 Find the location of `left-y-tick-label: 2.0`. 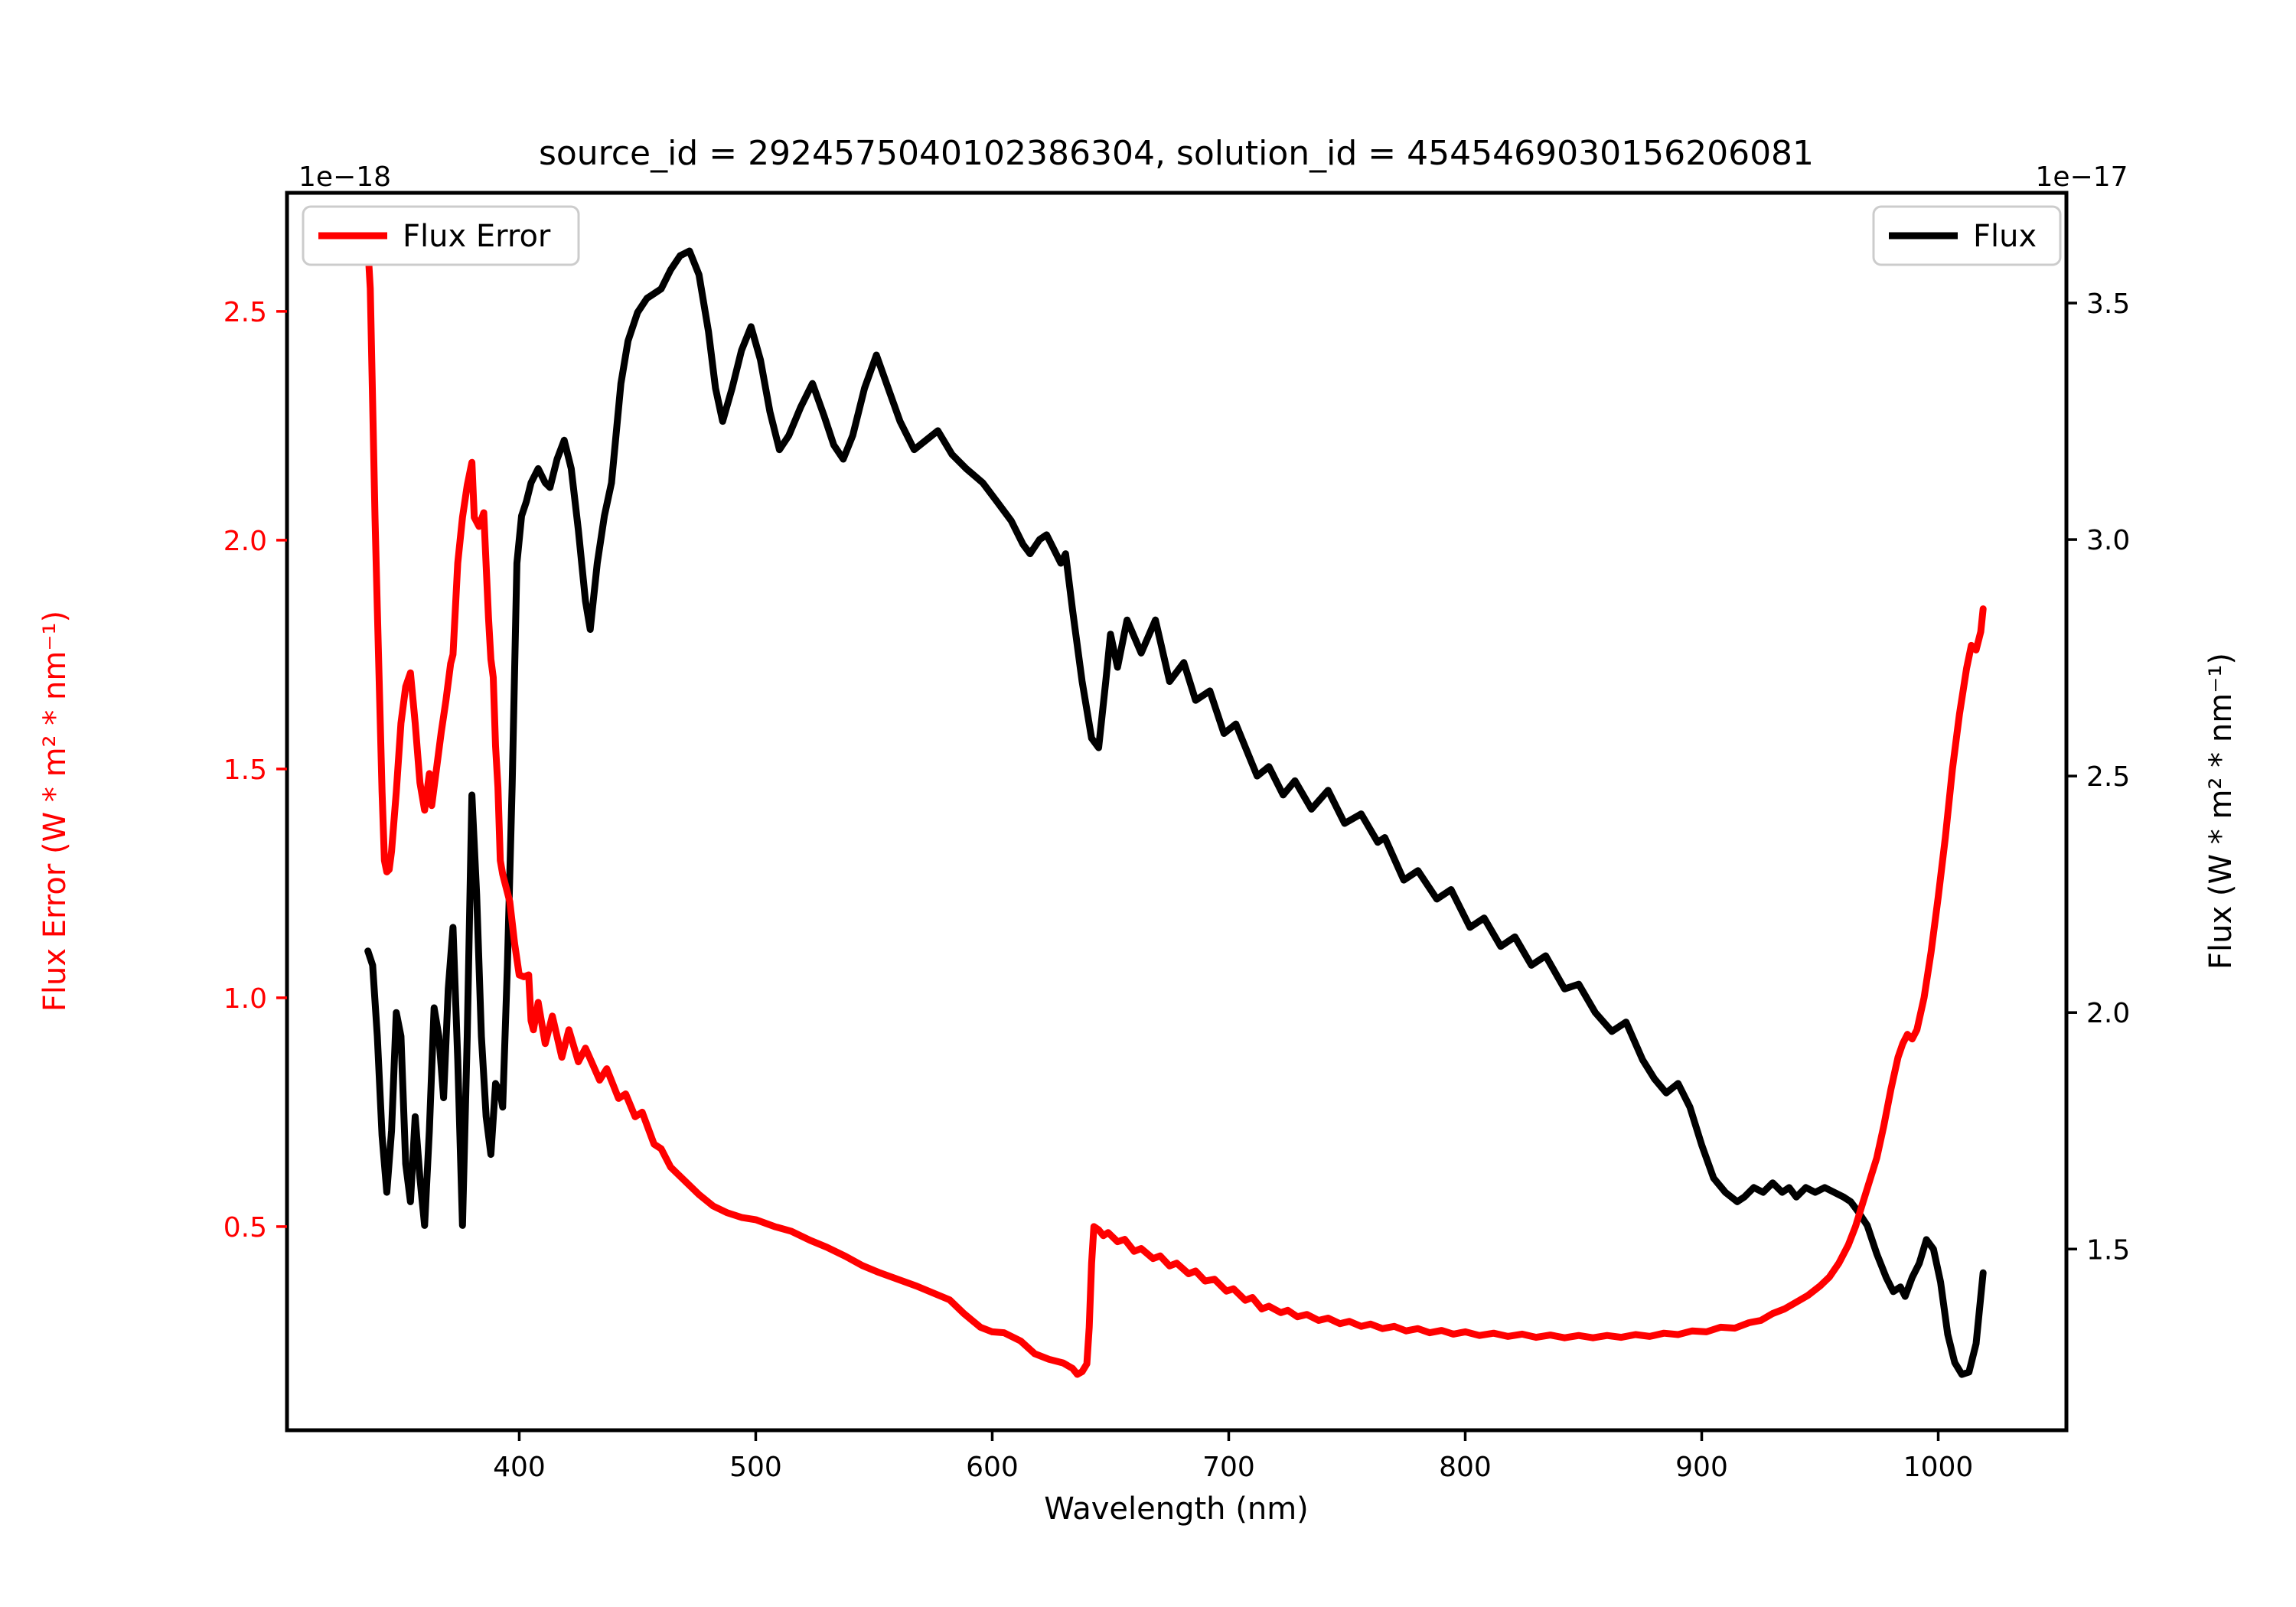

left-y-tick-label: 2.0 is located at coordinates (245, 541).